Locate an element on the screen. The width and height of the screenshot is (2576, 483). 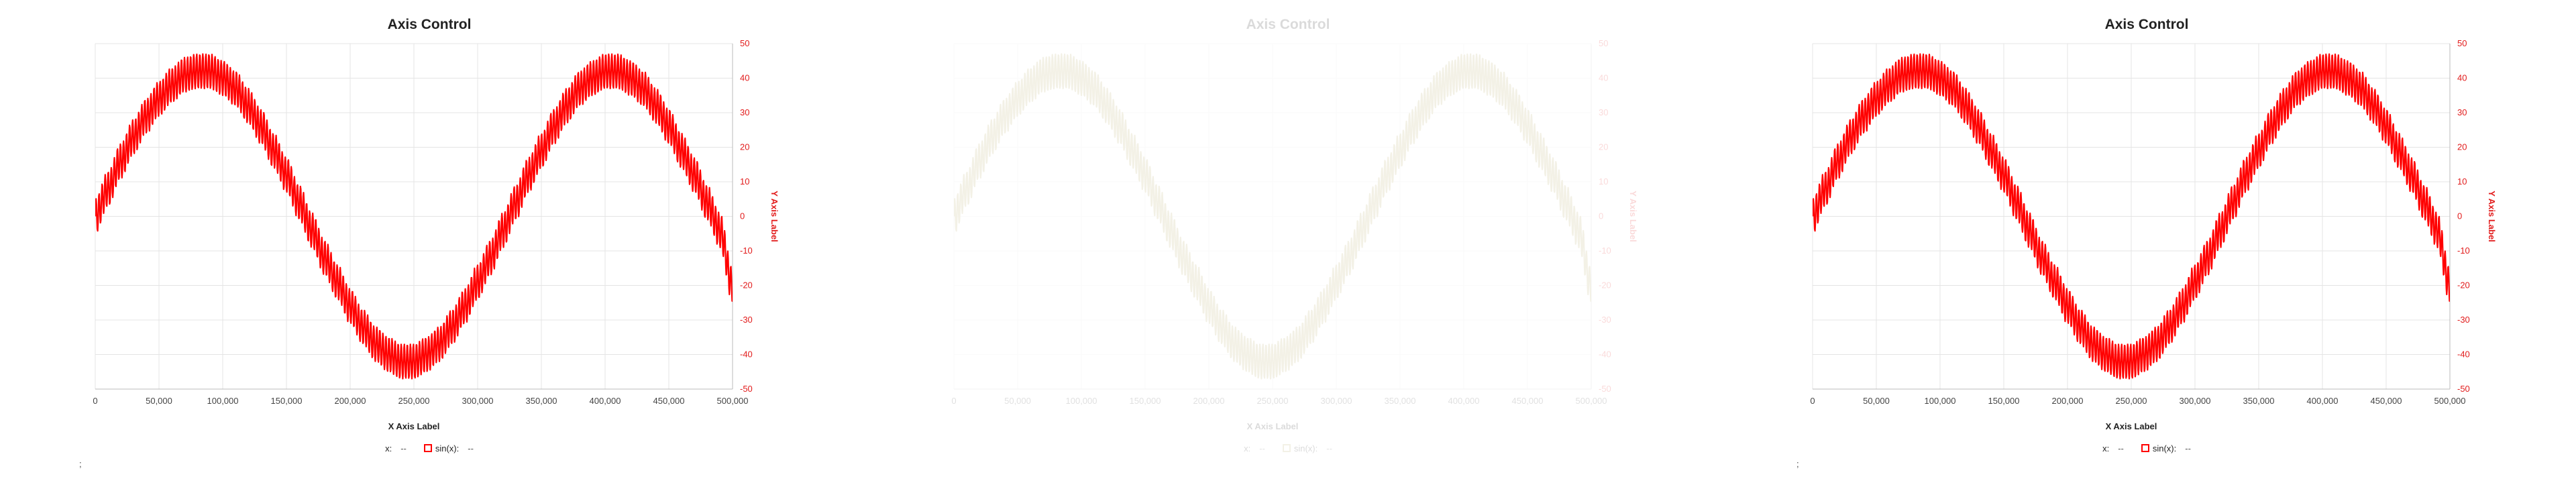
legend-sin-label: sin(x): is located at coordinates (2164, 448).